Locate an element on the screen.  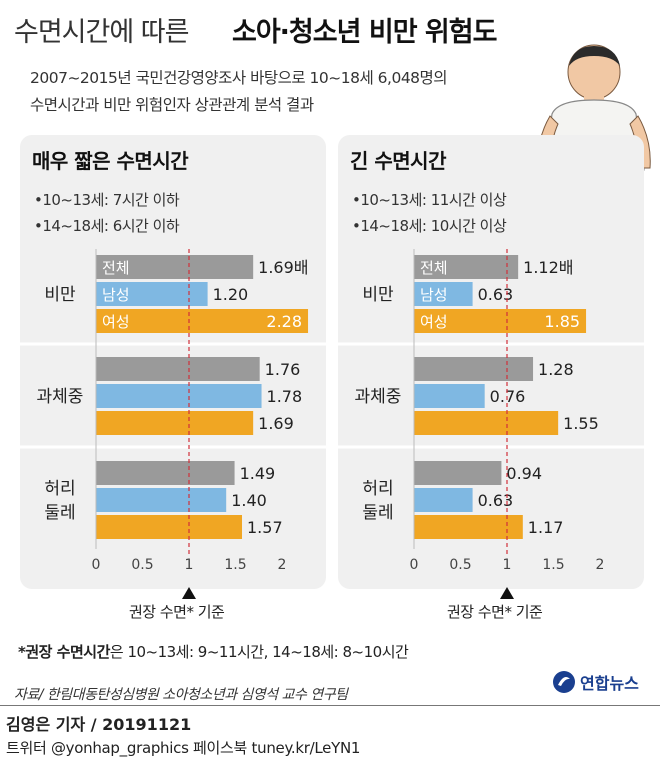
title-bold: 소아·청소년 비만 위험도 is located at coordinates (364, 32).